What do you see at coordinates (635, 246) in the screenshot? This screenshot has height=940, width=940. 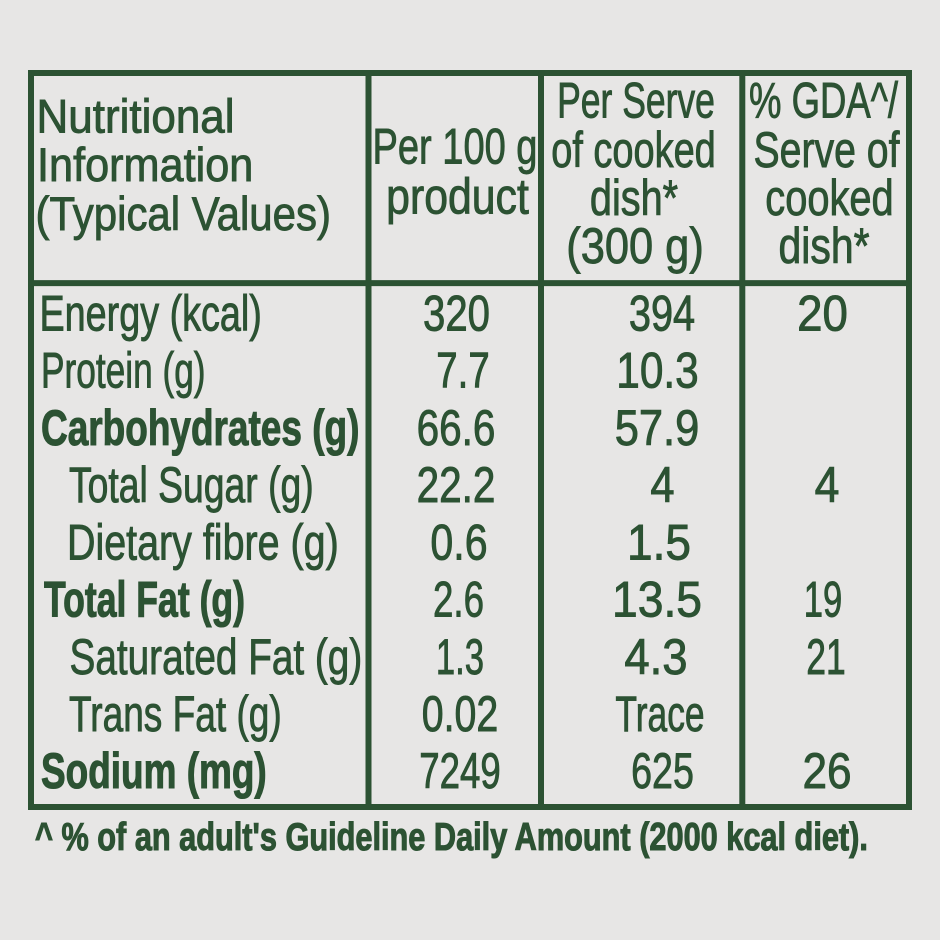 I see `svg-text: (300 g)` at bounding box center [635, 246].